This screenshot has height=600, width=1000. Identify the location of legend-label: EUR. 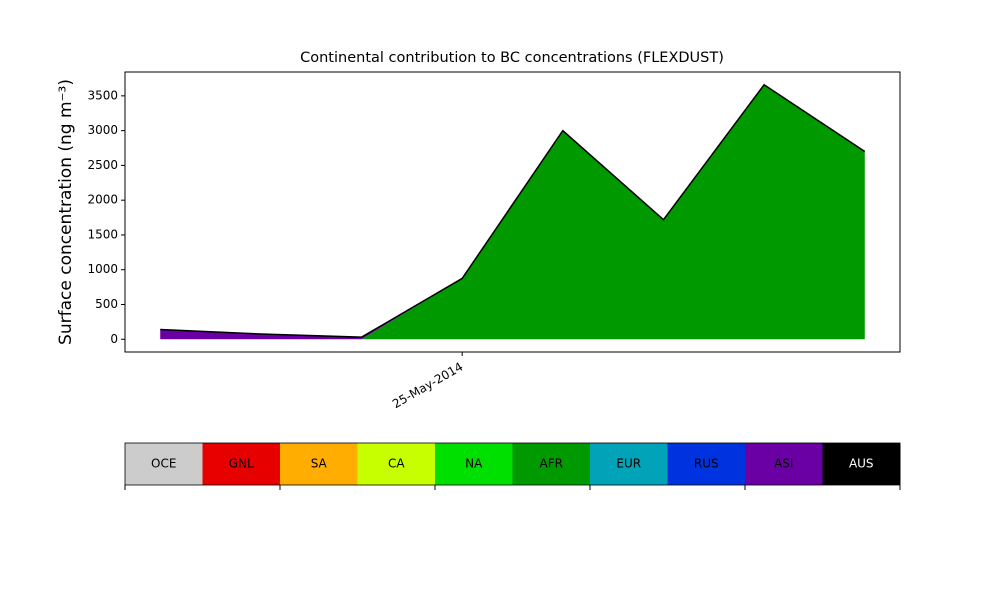
(628, 464).